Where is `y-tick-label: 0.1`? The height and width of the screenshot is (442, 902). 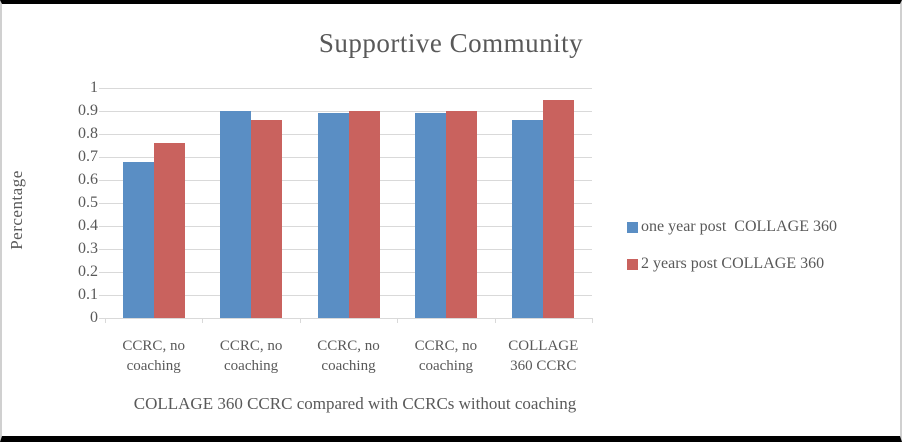 y-tick-label: 0.1 is located at coordinates (88, 294).